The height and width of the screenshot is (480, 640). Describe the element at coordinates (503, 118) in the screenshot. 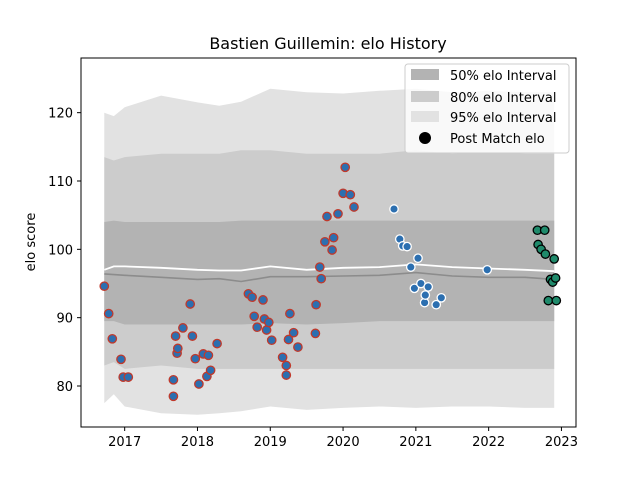

I see `legend-label-95: 95% elo Interval` at that location.